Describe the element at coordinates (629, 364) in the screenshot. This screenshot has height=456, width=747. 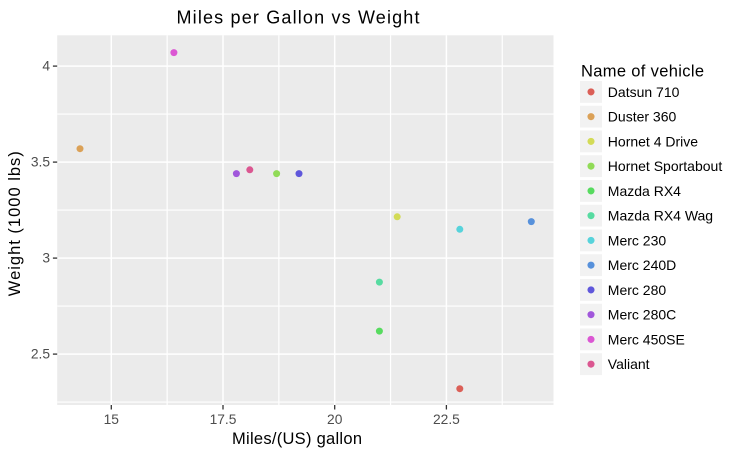
I see `svg-text: Valiant` at that location.